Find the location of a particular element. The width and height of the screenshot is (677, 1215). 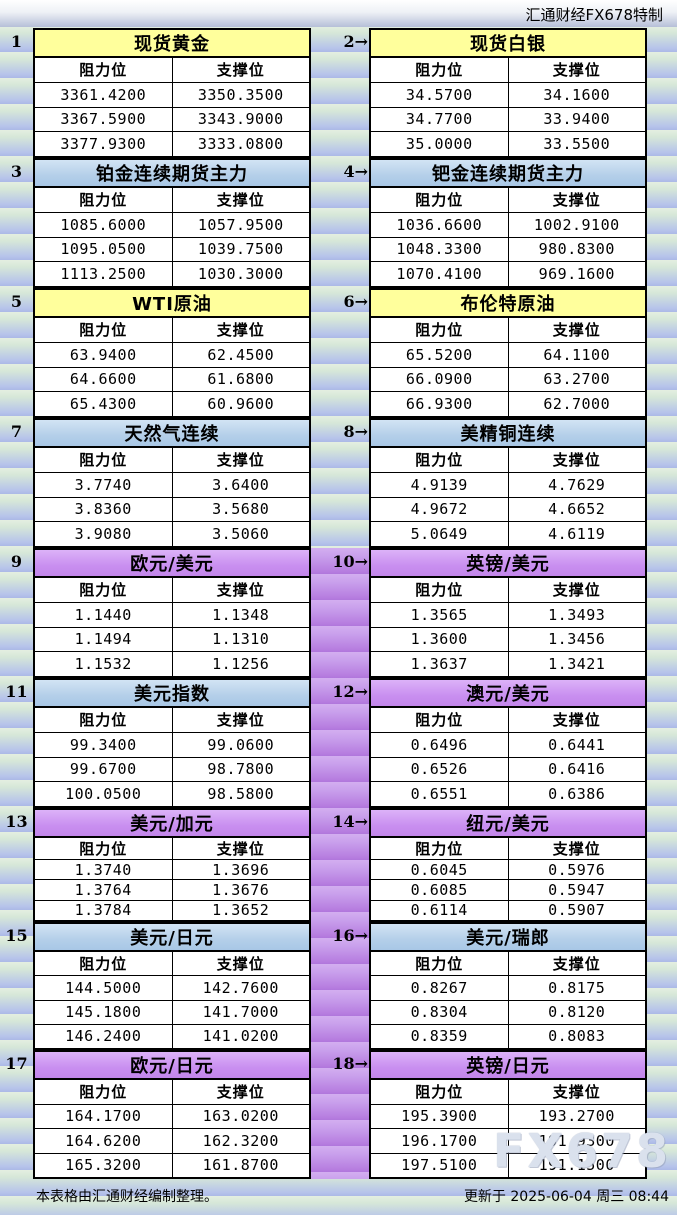

support-value: 3.6400 is located at coordinates (240, 484).